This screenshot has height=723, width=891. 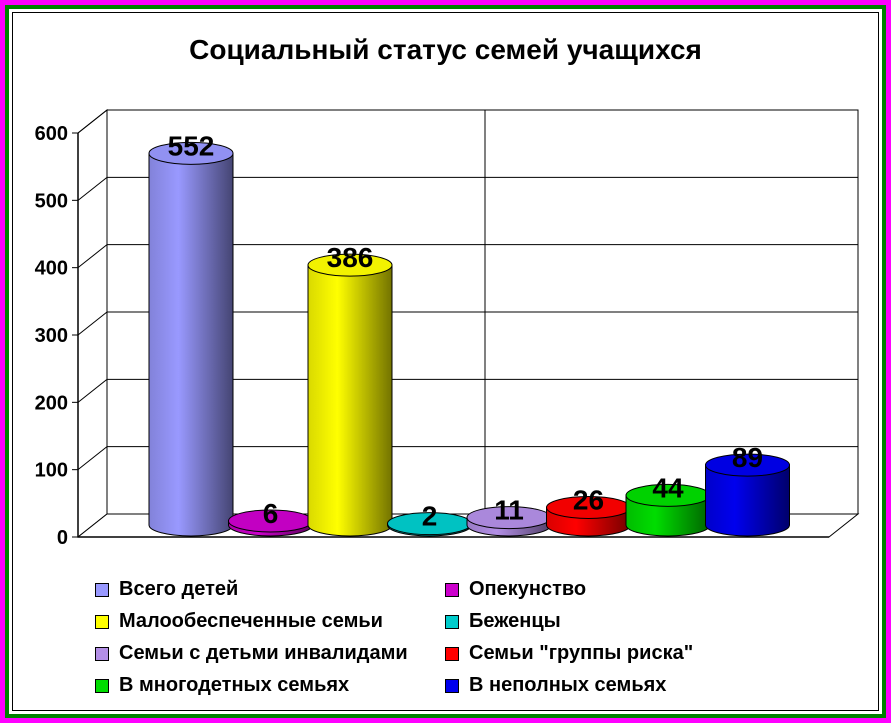 I want to click on legend-item: В неполных семьях, so click(x=555, y=685).